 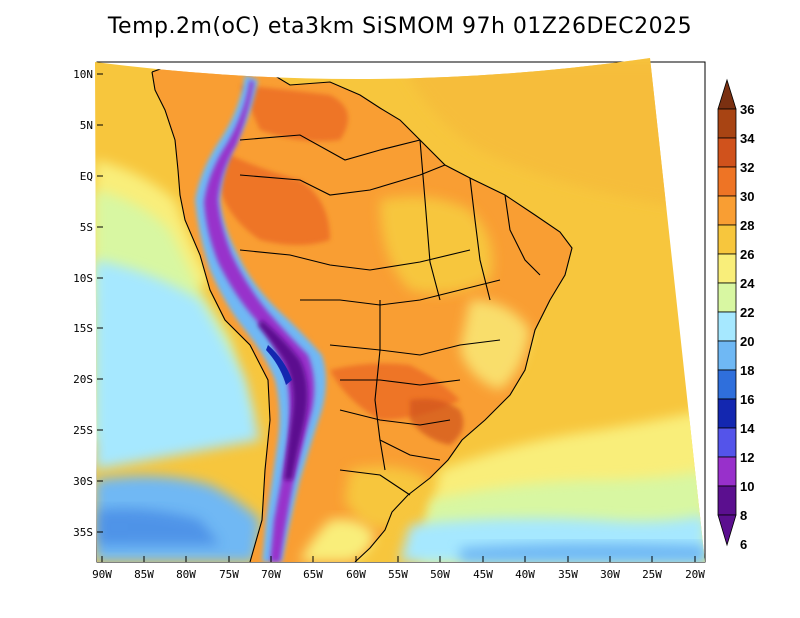 What do you see at coordinates (747, 254) in the screenshot?
I see `colorbar-label-26: 26` at bounding box center [747, 254].